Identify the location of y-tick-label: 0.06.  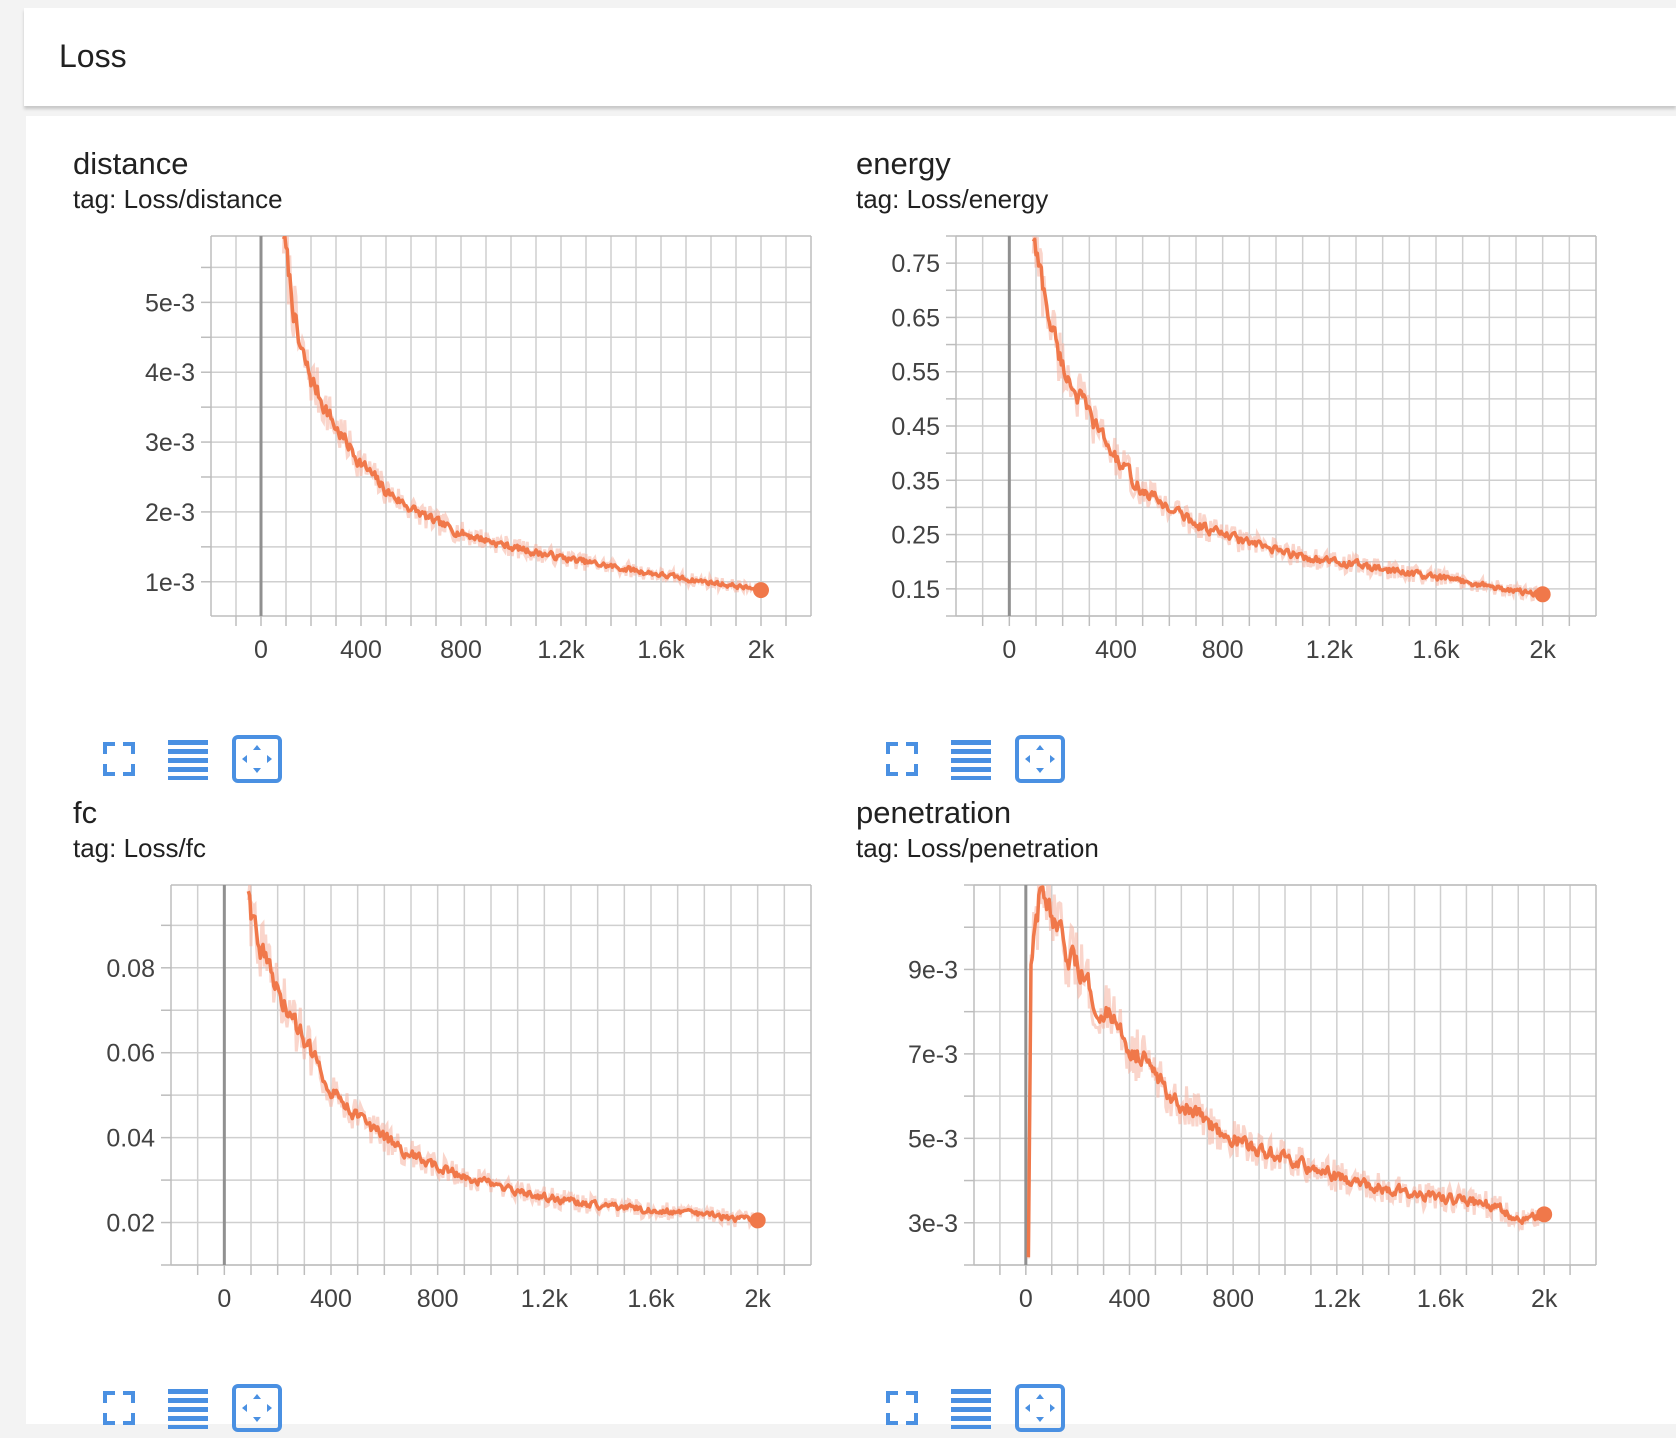
(130, 1054).